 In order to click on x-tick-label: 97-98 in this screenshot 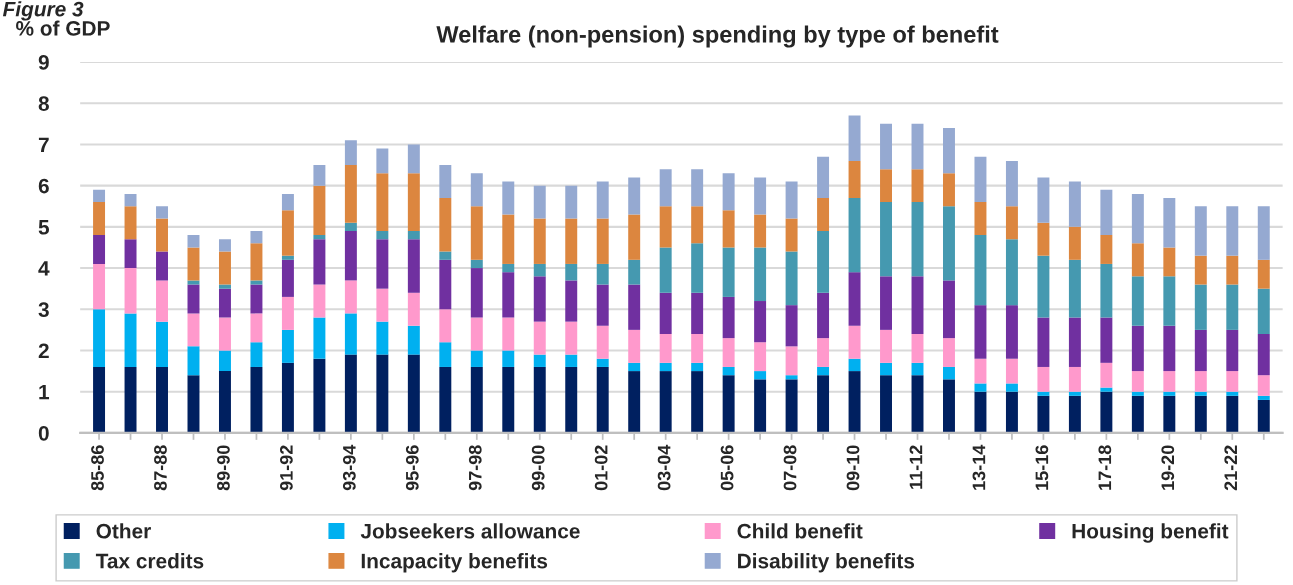, I will do `click(475, 468)`.